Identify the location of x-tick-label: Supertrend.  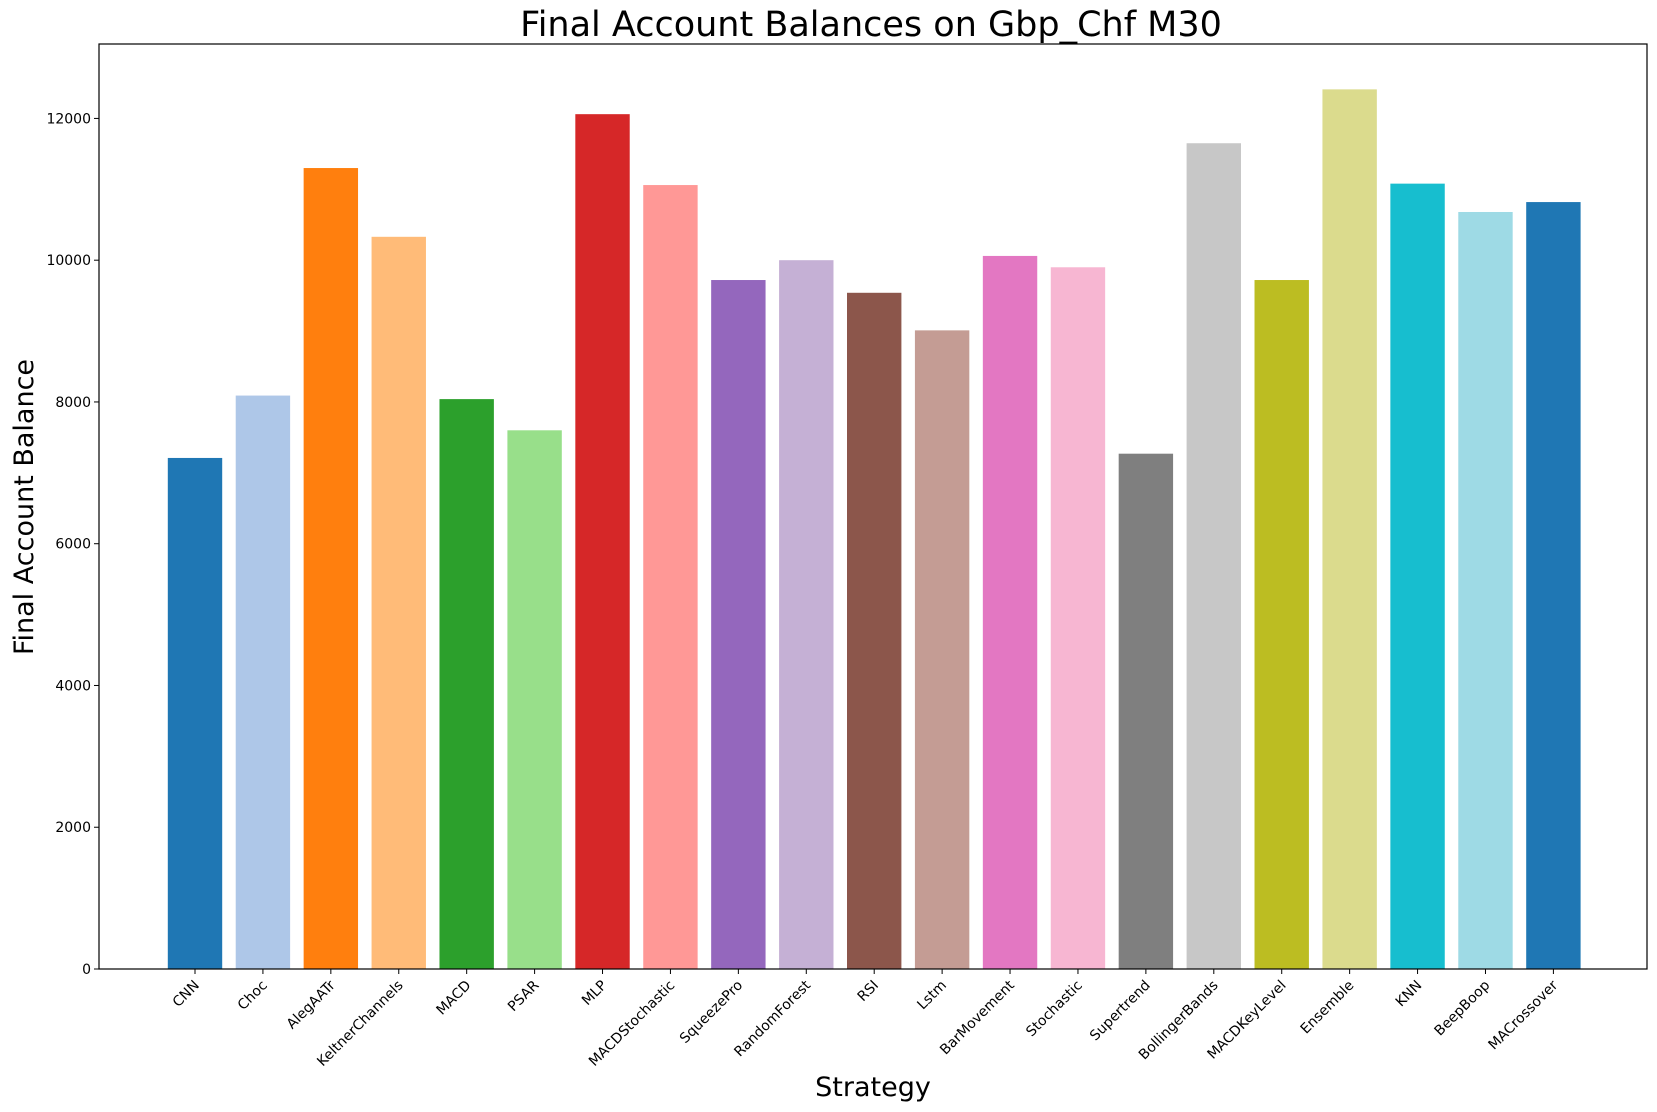
(1120, 1011).